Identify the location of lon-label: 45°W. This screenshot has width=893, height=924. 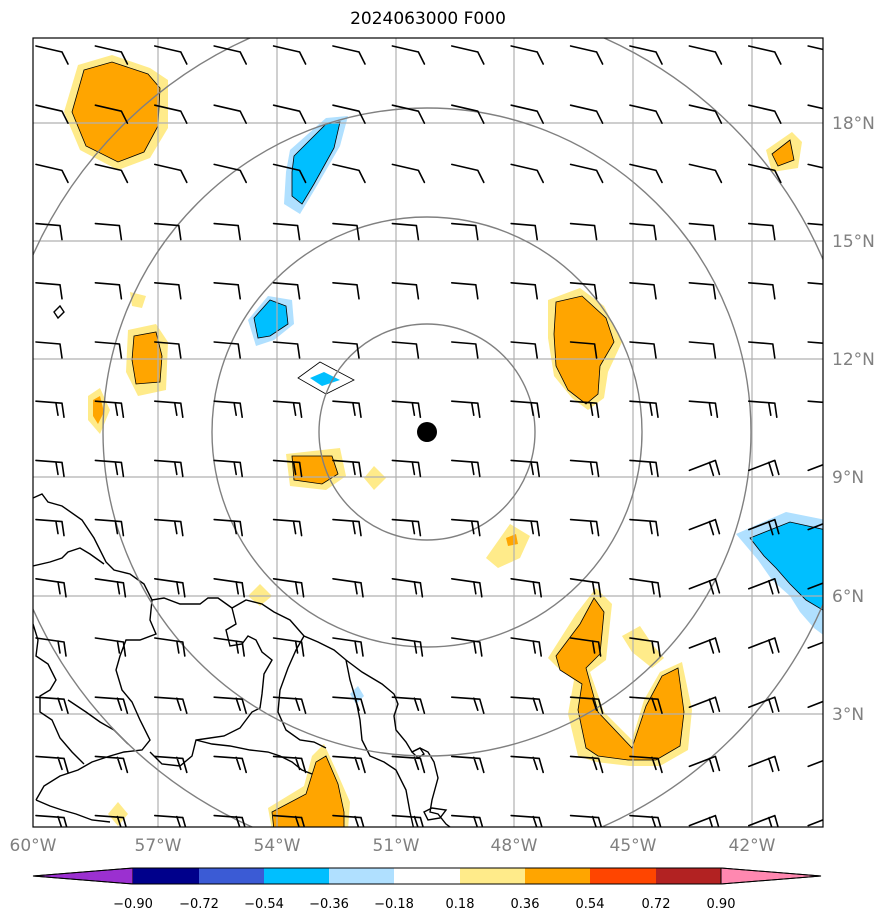
(633, 846).